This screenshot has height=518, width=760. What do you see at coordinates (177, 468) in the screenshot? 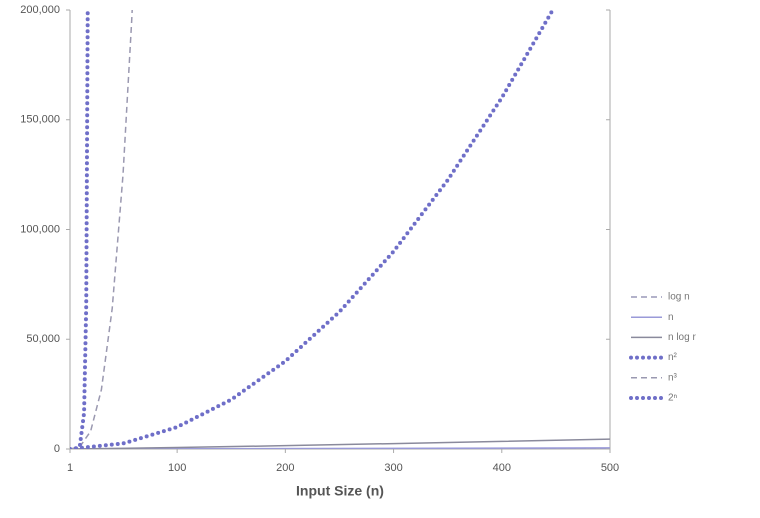
I see `x-tick-label: 100` at bounding box center [177, 468].